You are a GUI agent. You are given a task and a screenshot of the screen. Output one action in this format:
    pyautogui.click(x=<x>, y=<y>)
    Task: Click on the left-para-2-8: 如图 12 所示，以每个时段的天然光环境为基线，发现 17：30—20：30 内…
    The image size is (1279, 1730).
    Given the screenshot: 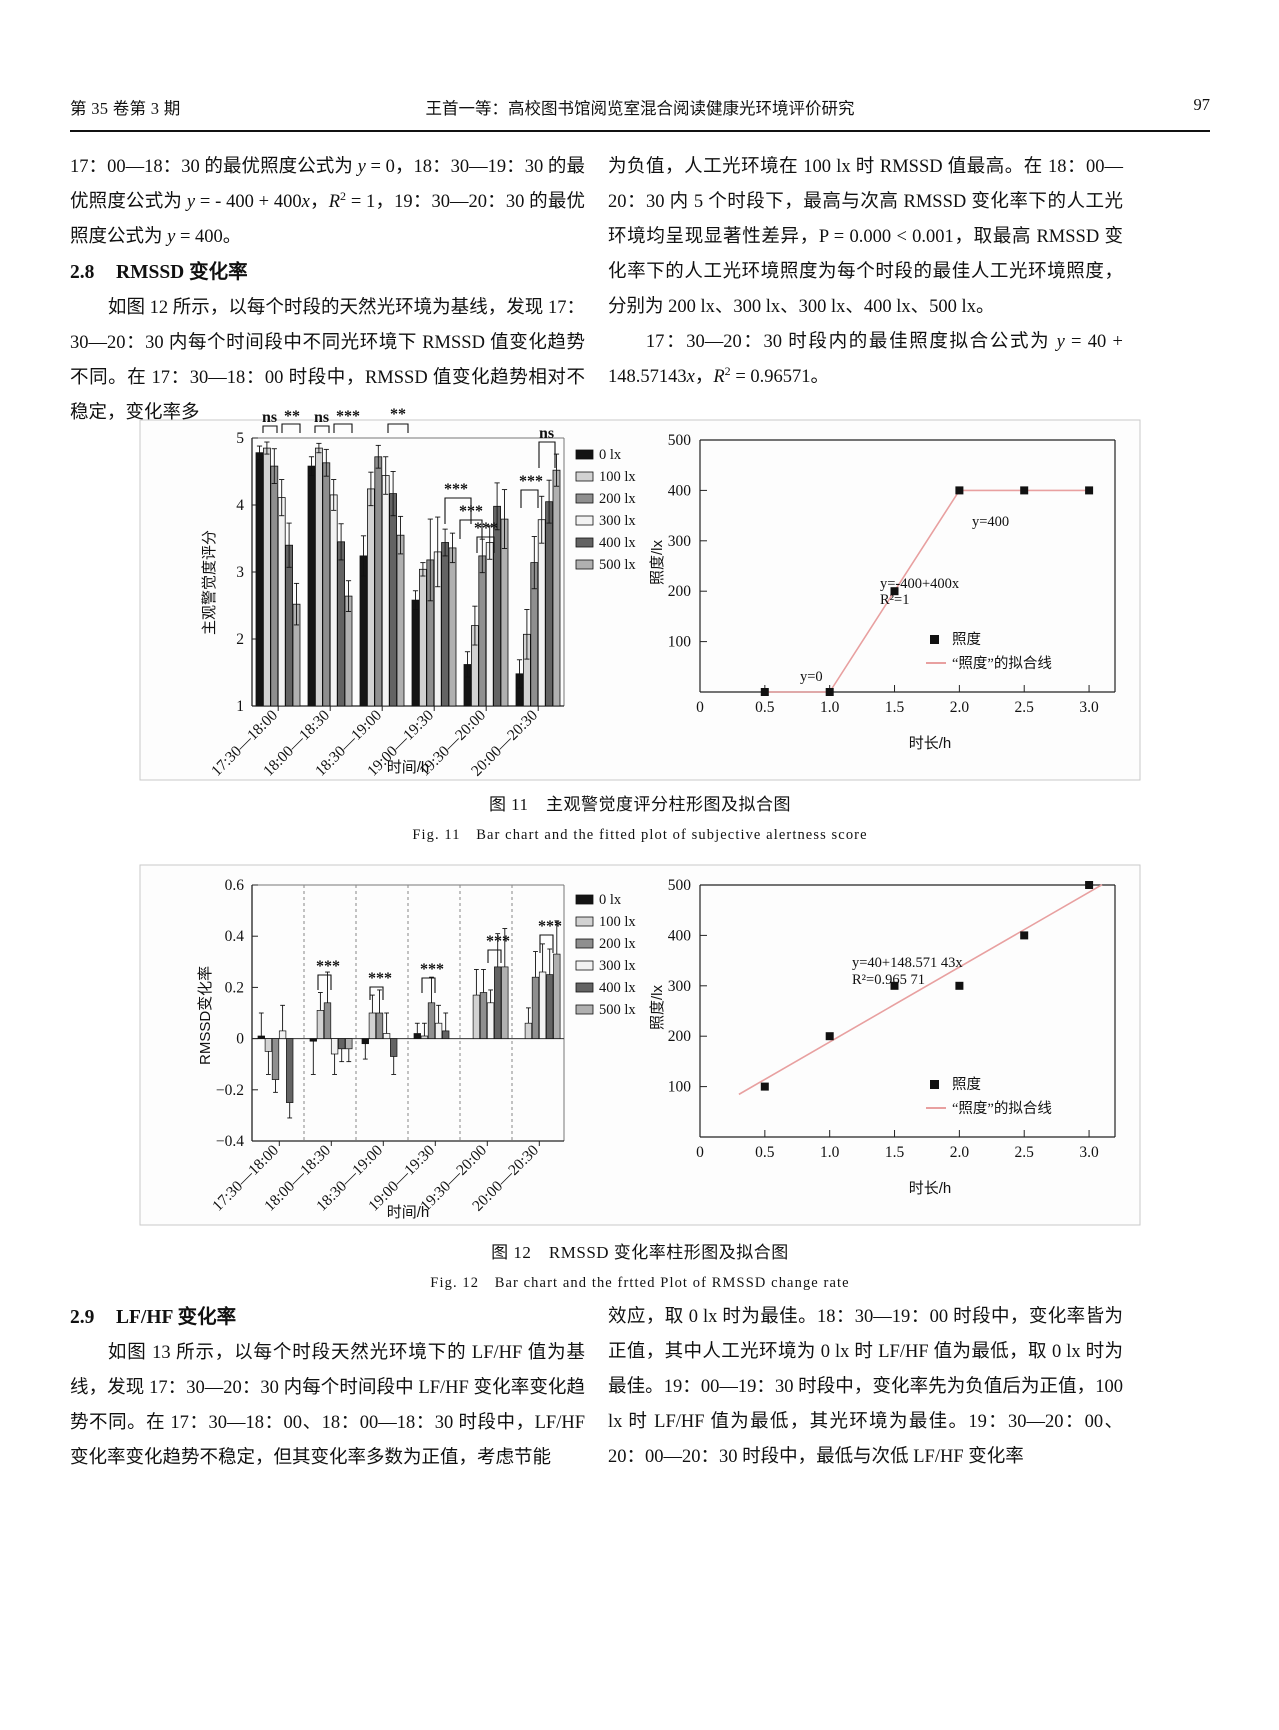 What is the action you would take?
    pyautogui.click(x=327, y=360)
    